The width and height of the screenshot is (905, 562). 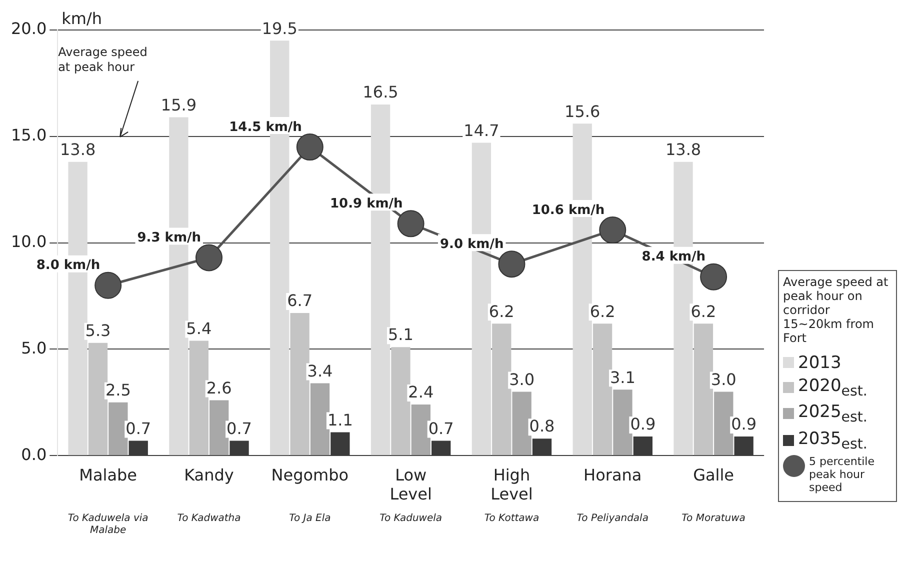 What do you see at coordinates (613, 474) in the screenshot?
I see `x-tick-label: Horana` at bounding box center [613, 474].